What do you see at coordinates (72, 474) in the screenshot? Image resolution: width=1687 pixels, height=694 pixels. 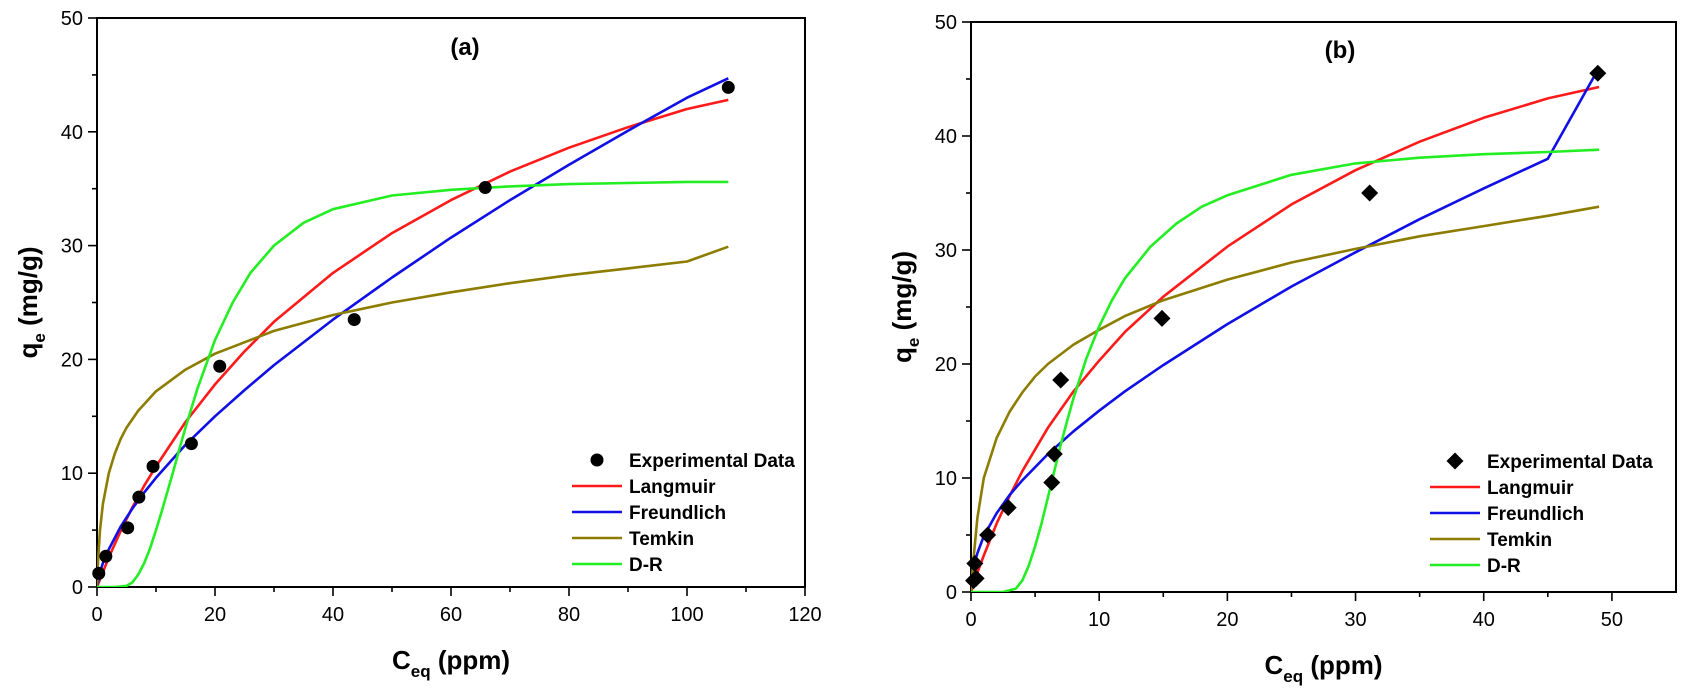 I see `chart0-y-tick-label: 10` at bounding box center [72, 474].